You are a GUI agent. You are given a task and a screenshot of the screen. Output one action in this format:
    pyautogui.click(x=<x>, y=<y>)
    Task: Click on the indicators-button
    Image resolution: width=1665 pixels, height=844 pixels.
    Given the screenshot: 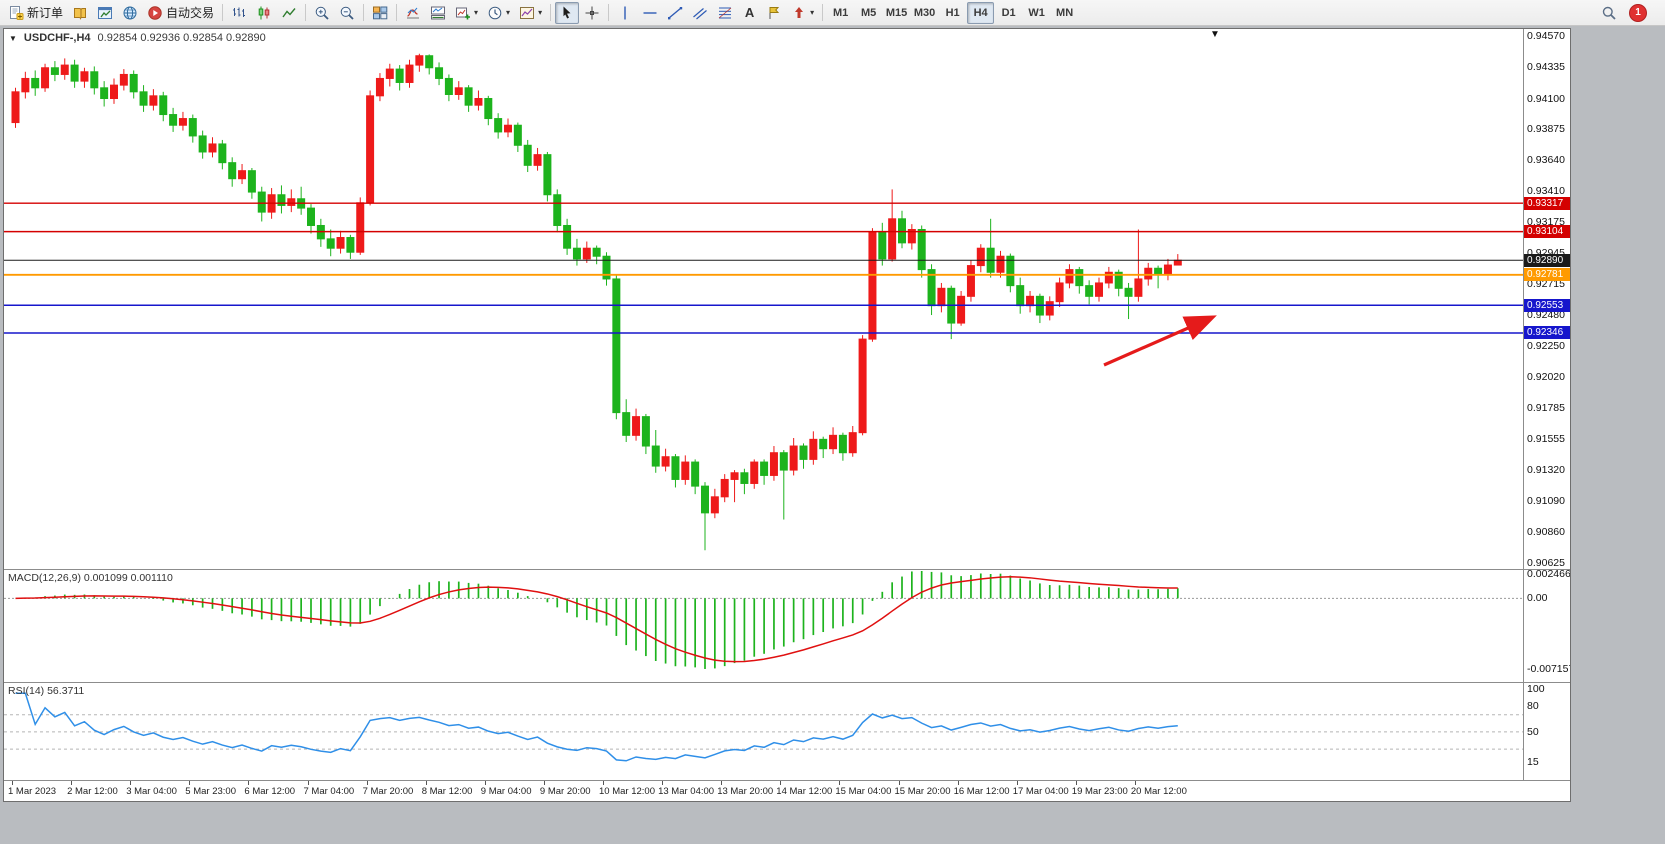 What is the action you would take?
    pyautogui.click(x=413, y=13)
    